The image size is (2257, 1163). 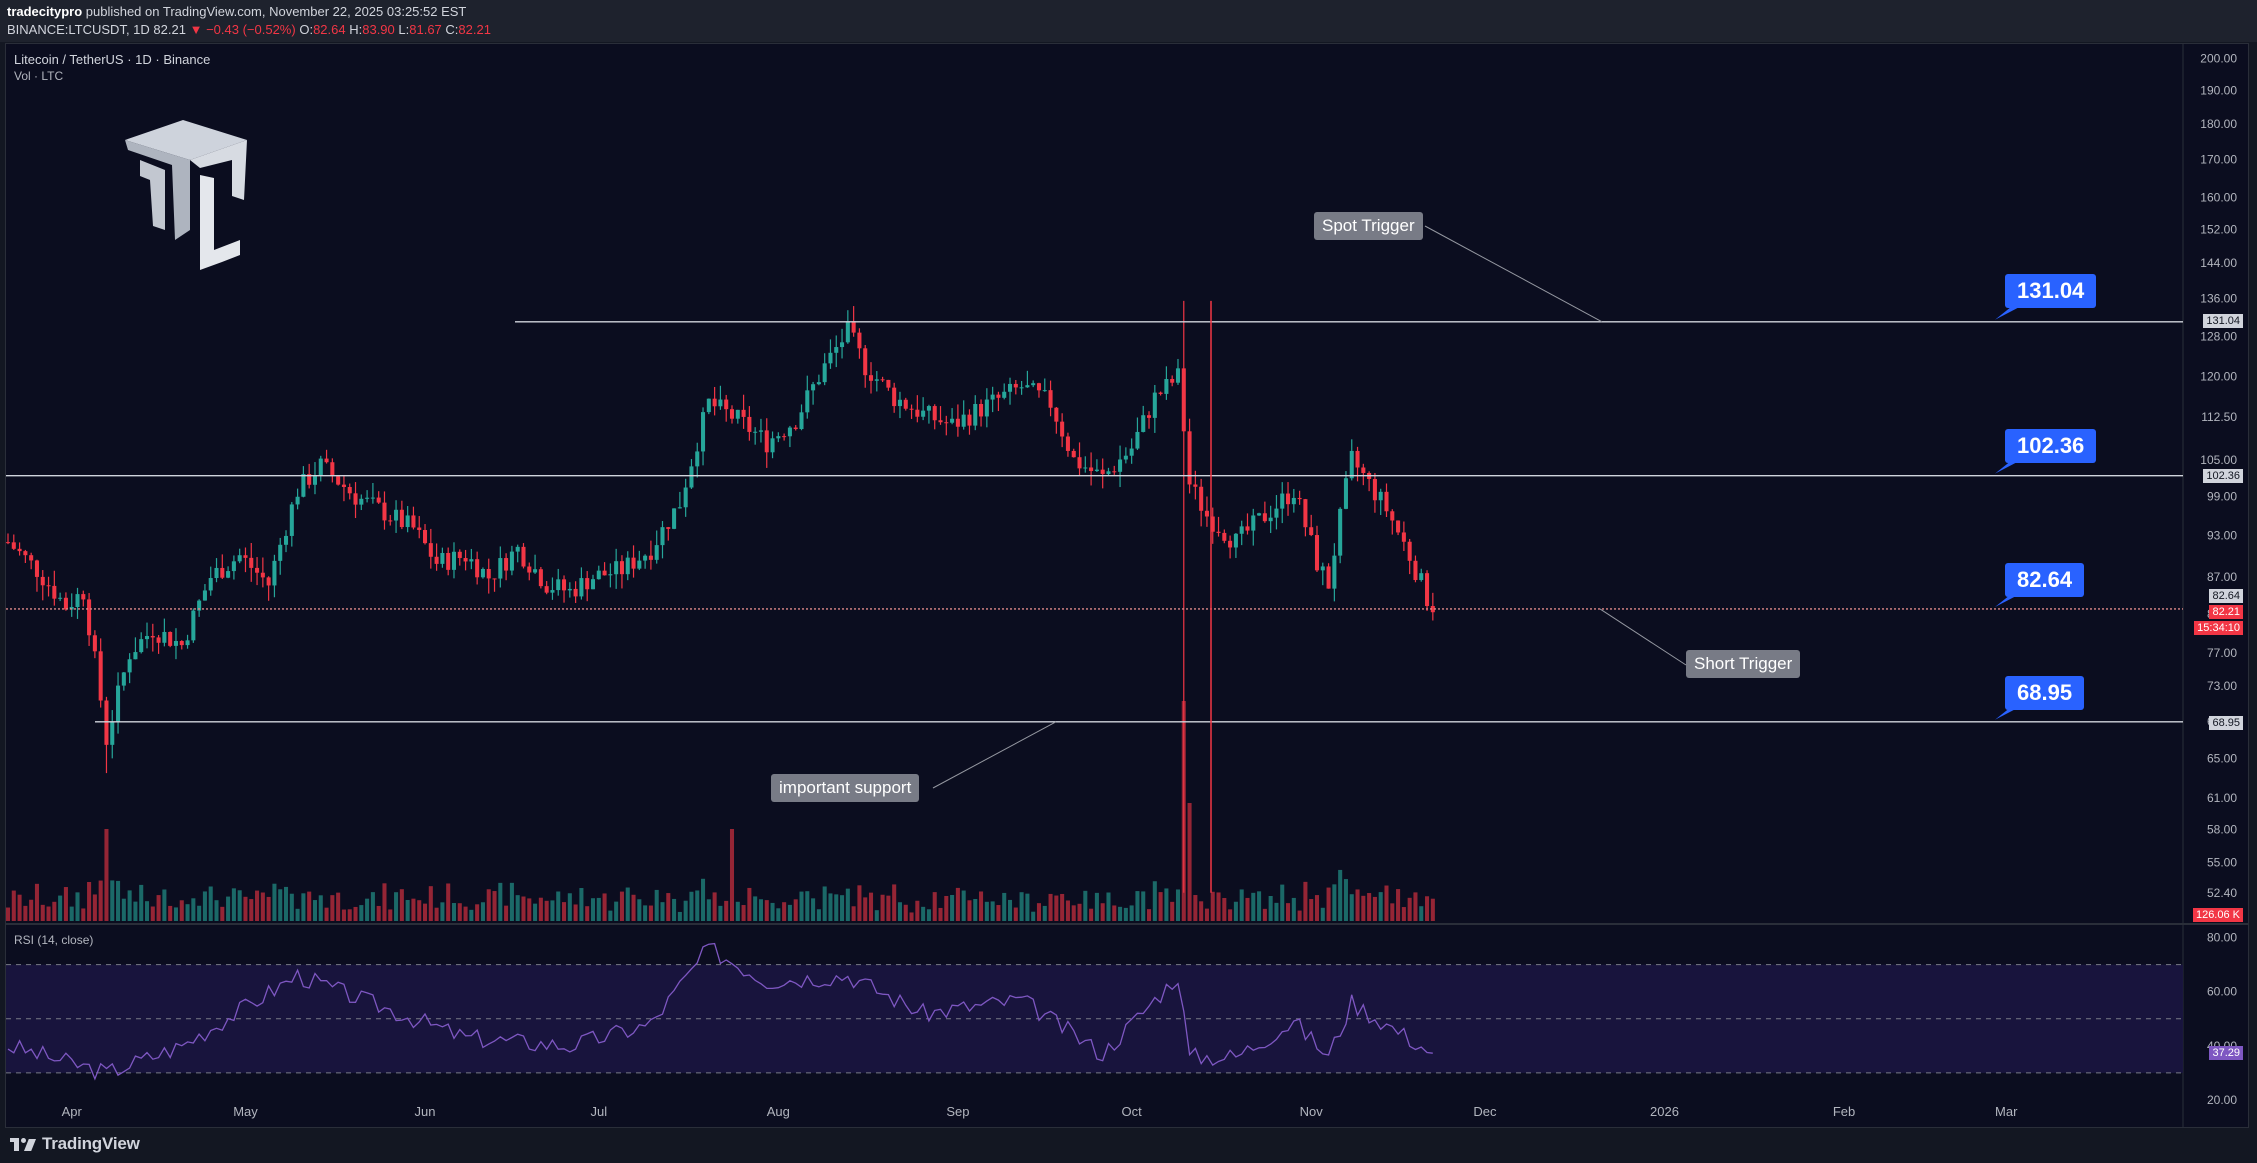 I want to click on time-tick-label: Apr, so click(x=72, y=1111).